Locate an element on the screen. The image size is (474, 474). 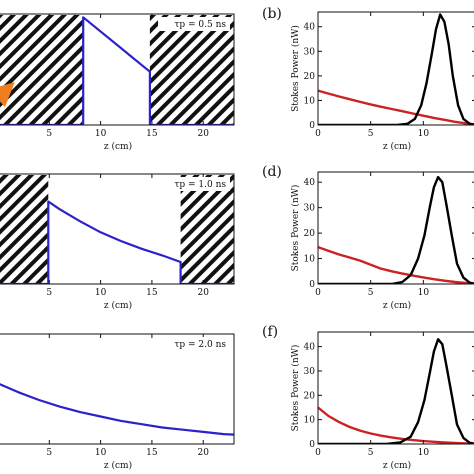
chart-panel-5: 0 5 10 0 10 20 30 40 z (cm) Stokes Power (nW) (f) is located at coordinates (368, 397).